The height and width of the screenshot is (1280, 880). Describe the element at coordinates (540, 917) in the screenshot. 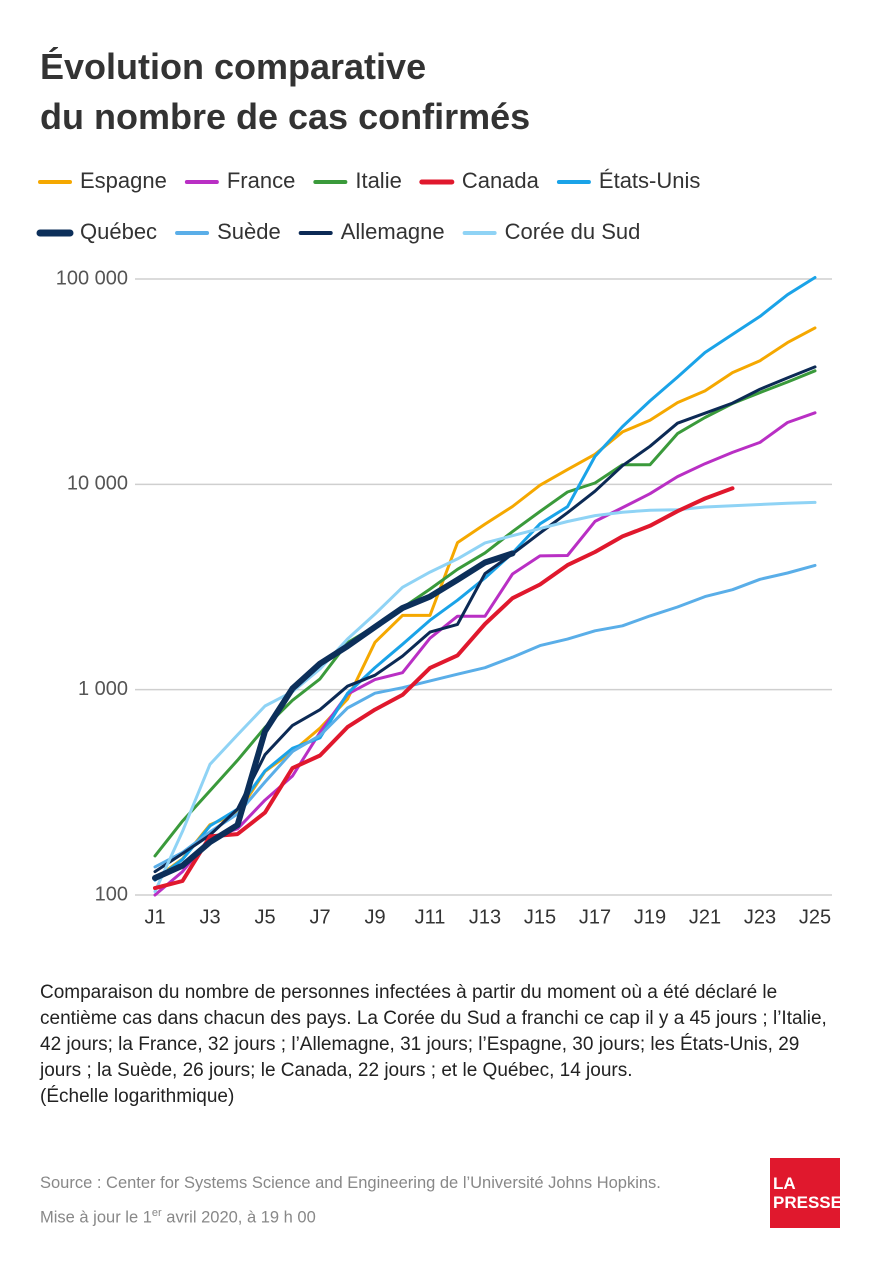

I see `x-tick-label: J15` at that location.